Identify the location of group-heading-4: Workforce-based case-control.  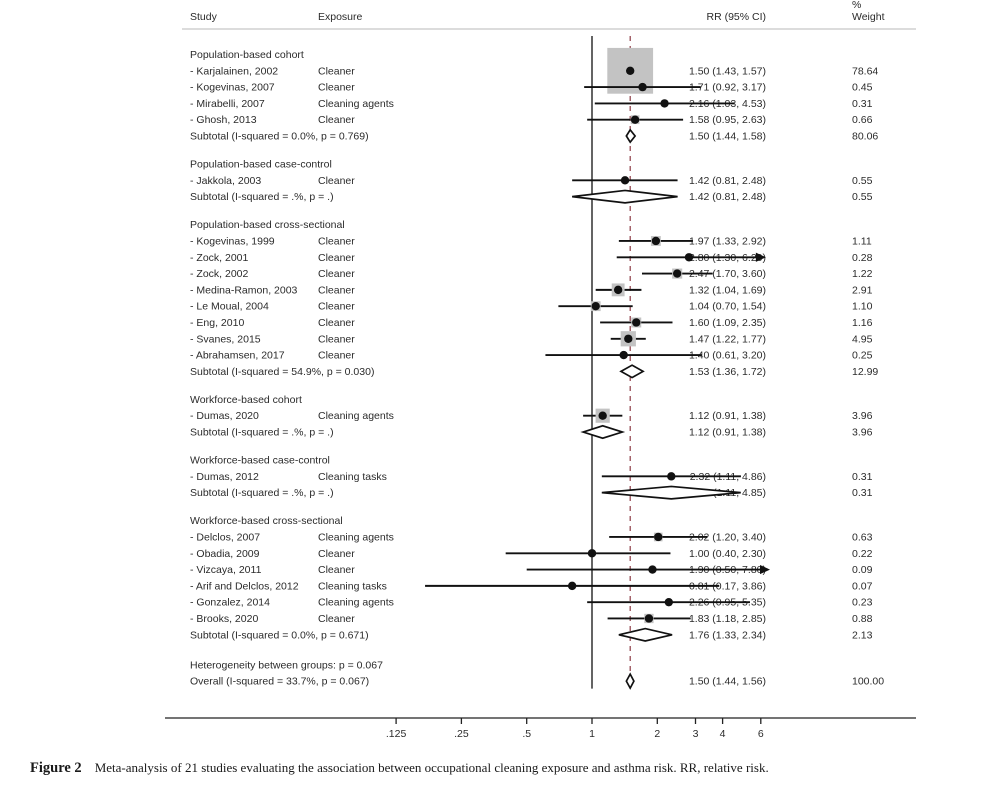
(260, 461).